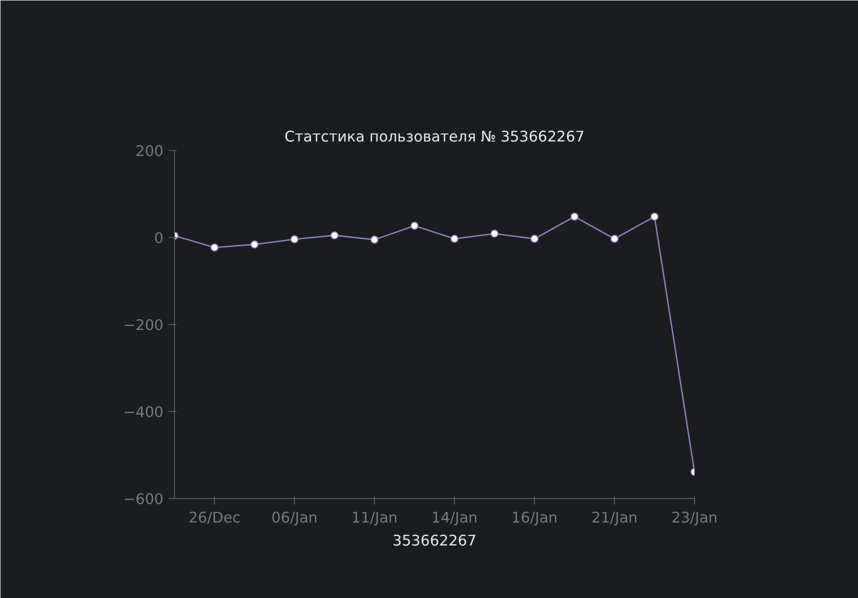  What do you see at coordinates (694, 518) in the screenshot?
I see `x-tick-label: 23/Jan` at bounding box center [694, 518].